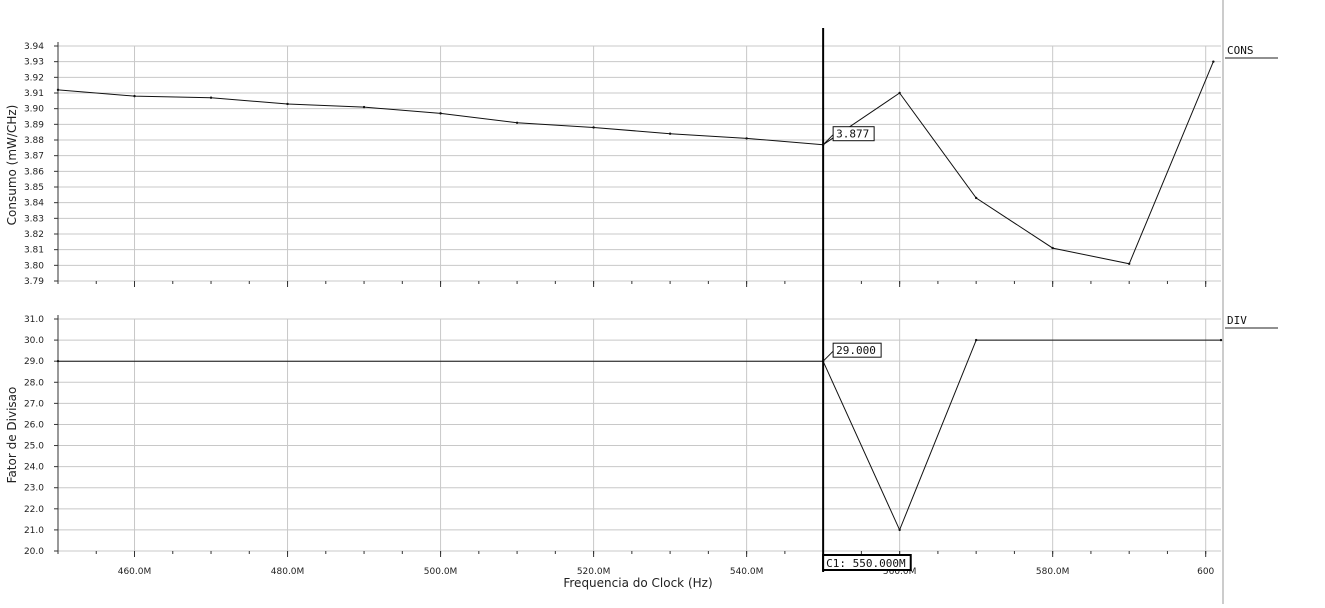 Image resolution: width=1325 pixels, height=608 pixels. Describe the element at coordinates (12, 165) in the screenshot. I see `y-axis-title: Consumo (mW/CHz)` at that location.